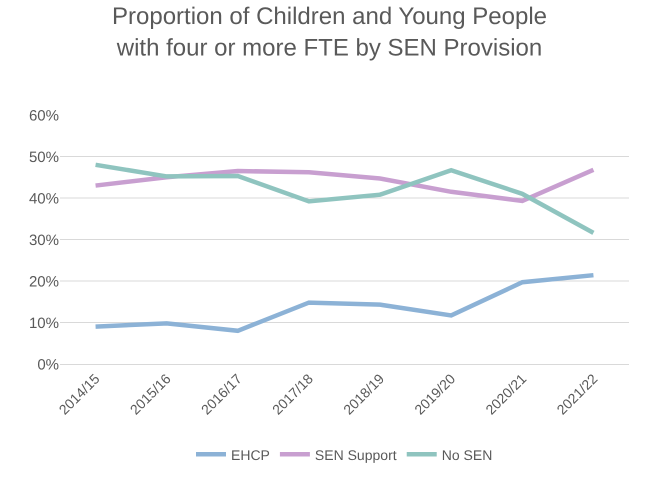 The width and height of the screenshot is (659, 484). Describe the element at coordinates (43, 157) in the screenshot. I see `y-tick-label: 50%` at that location.